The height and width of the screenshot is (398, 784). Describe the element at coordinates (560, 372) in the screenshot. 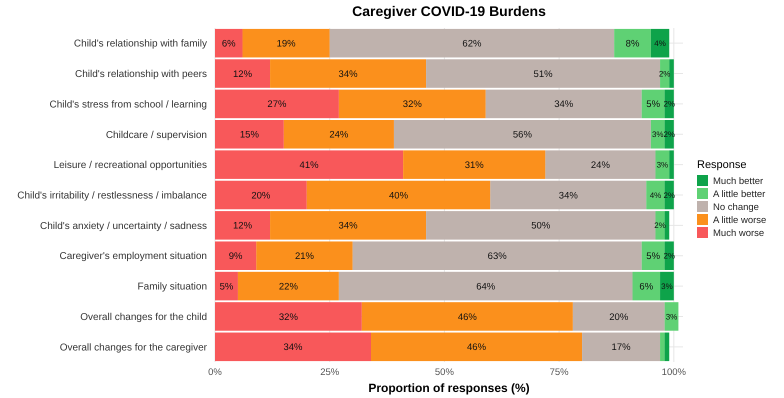

I see `x-tick-label: 75%` at that location.